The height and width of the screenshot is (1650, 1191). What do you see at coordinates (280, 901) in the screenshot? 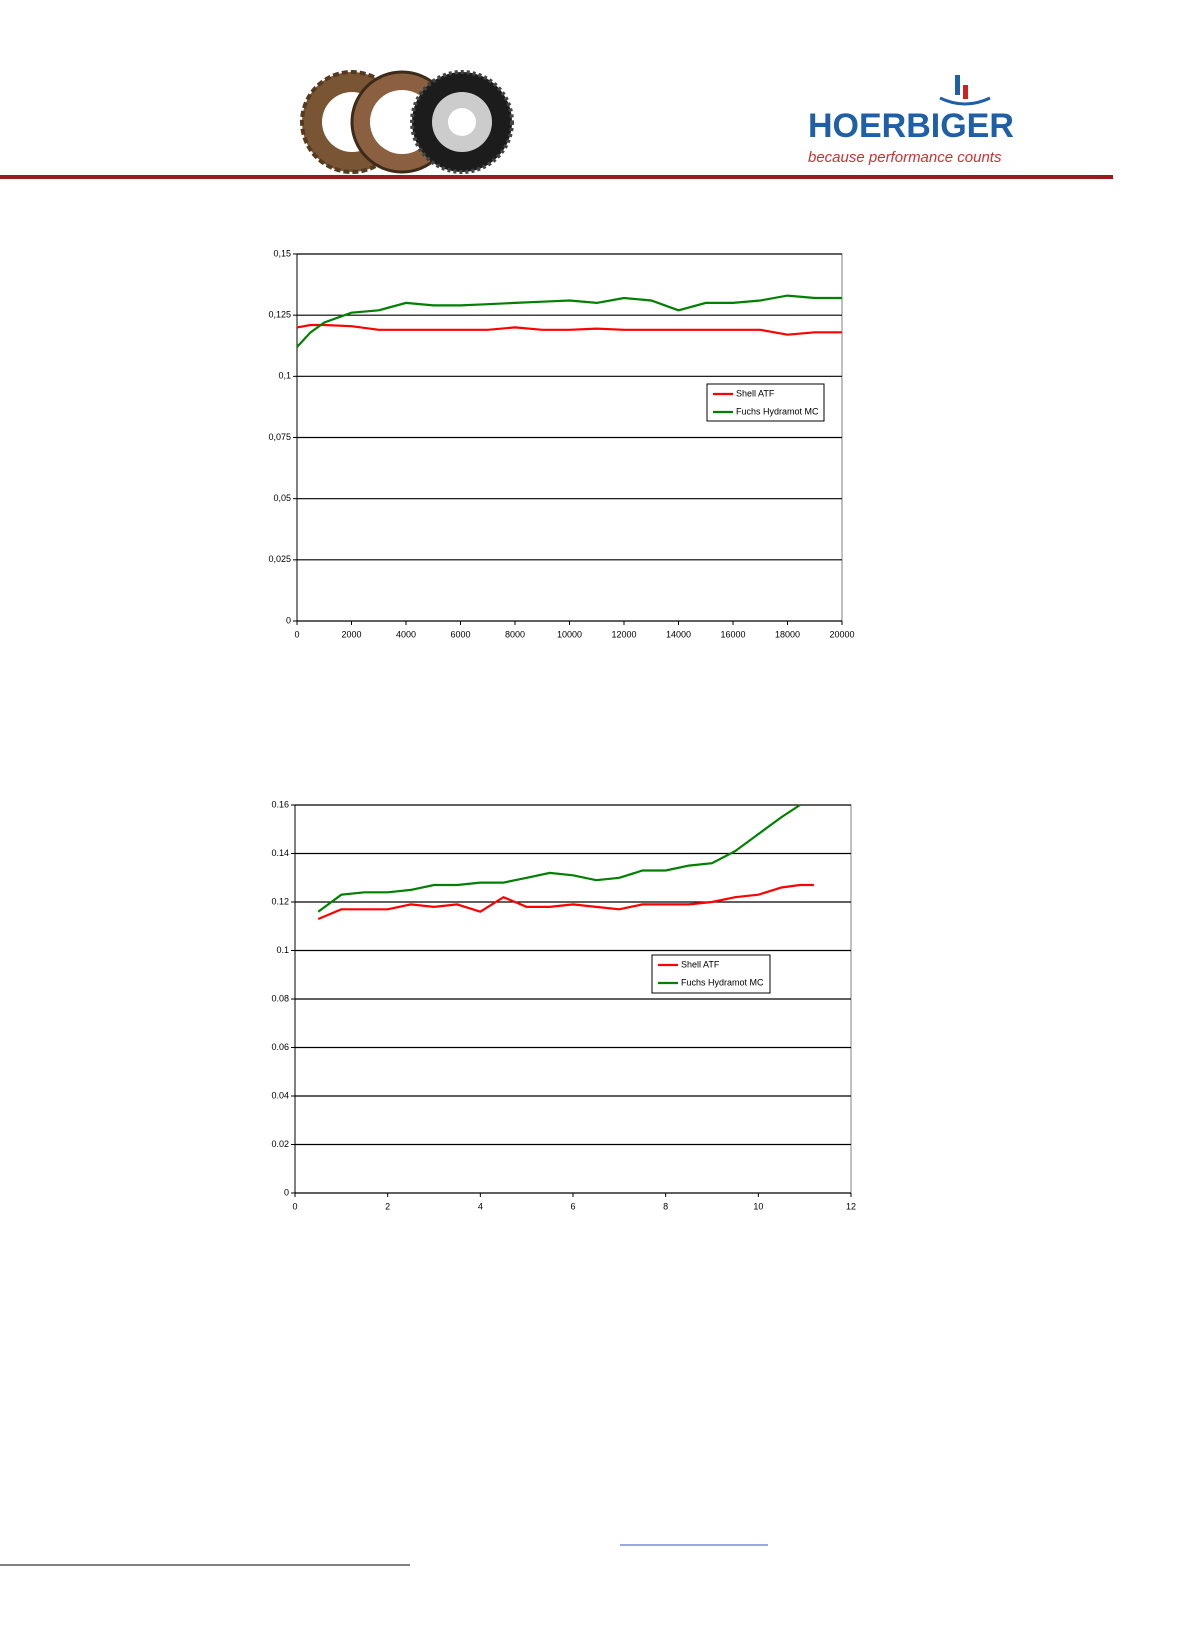
I see `y-tick-label: 0.12` at bounding box center [280, 901].